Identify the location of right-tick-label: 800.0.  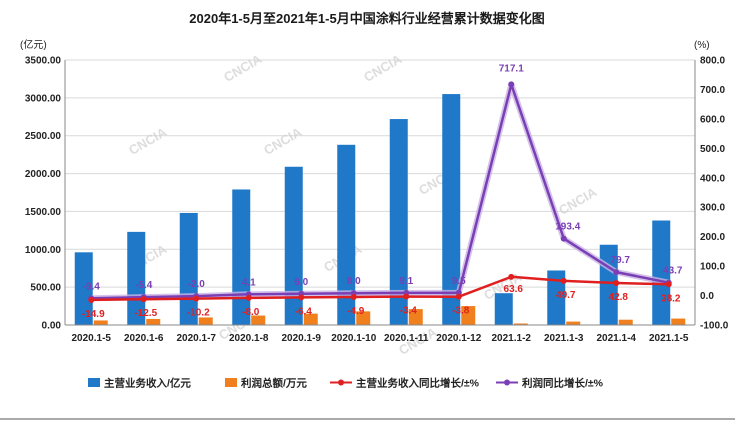
(712, 61).